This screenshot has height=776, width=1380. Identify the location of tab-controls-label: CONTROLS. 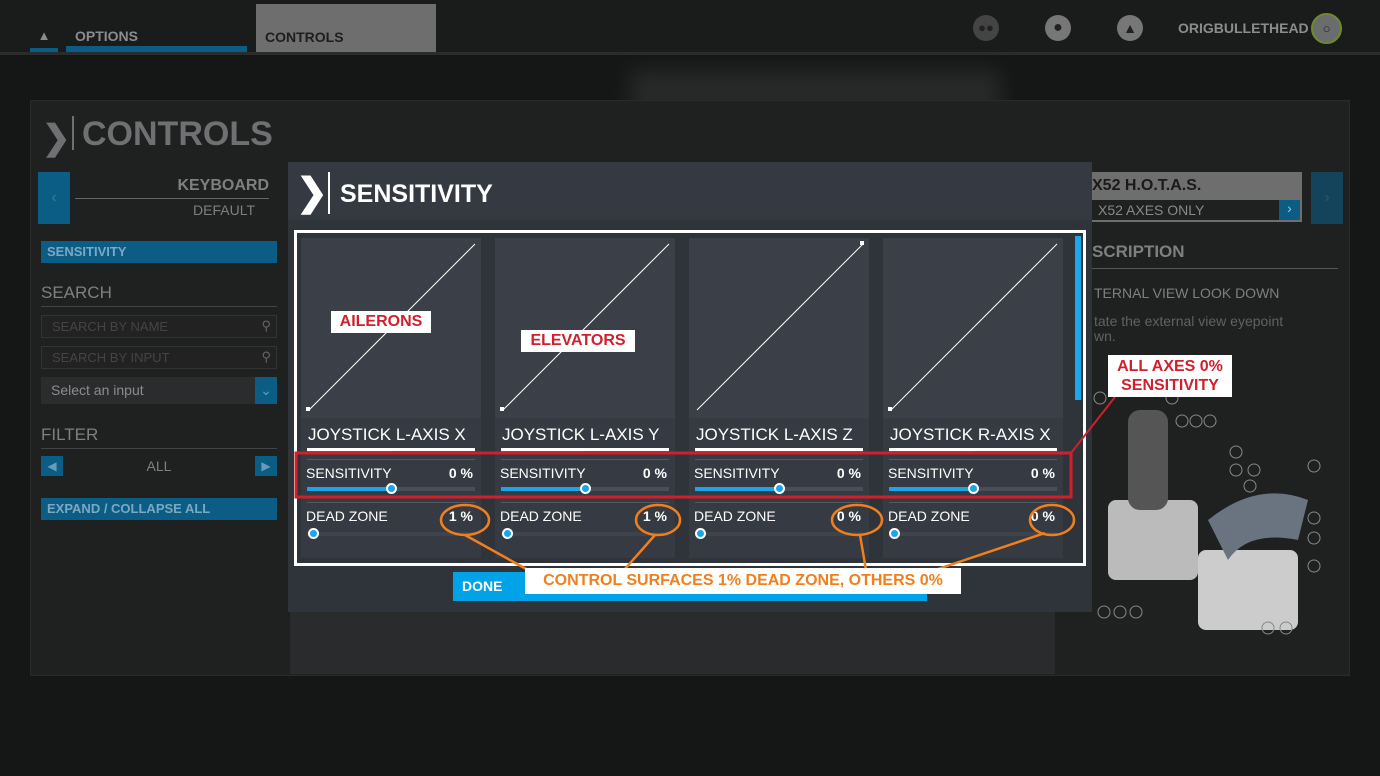
(304, 37).